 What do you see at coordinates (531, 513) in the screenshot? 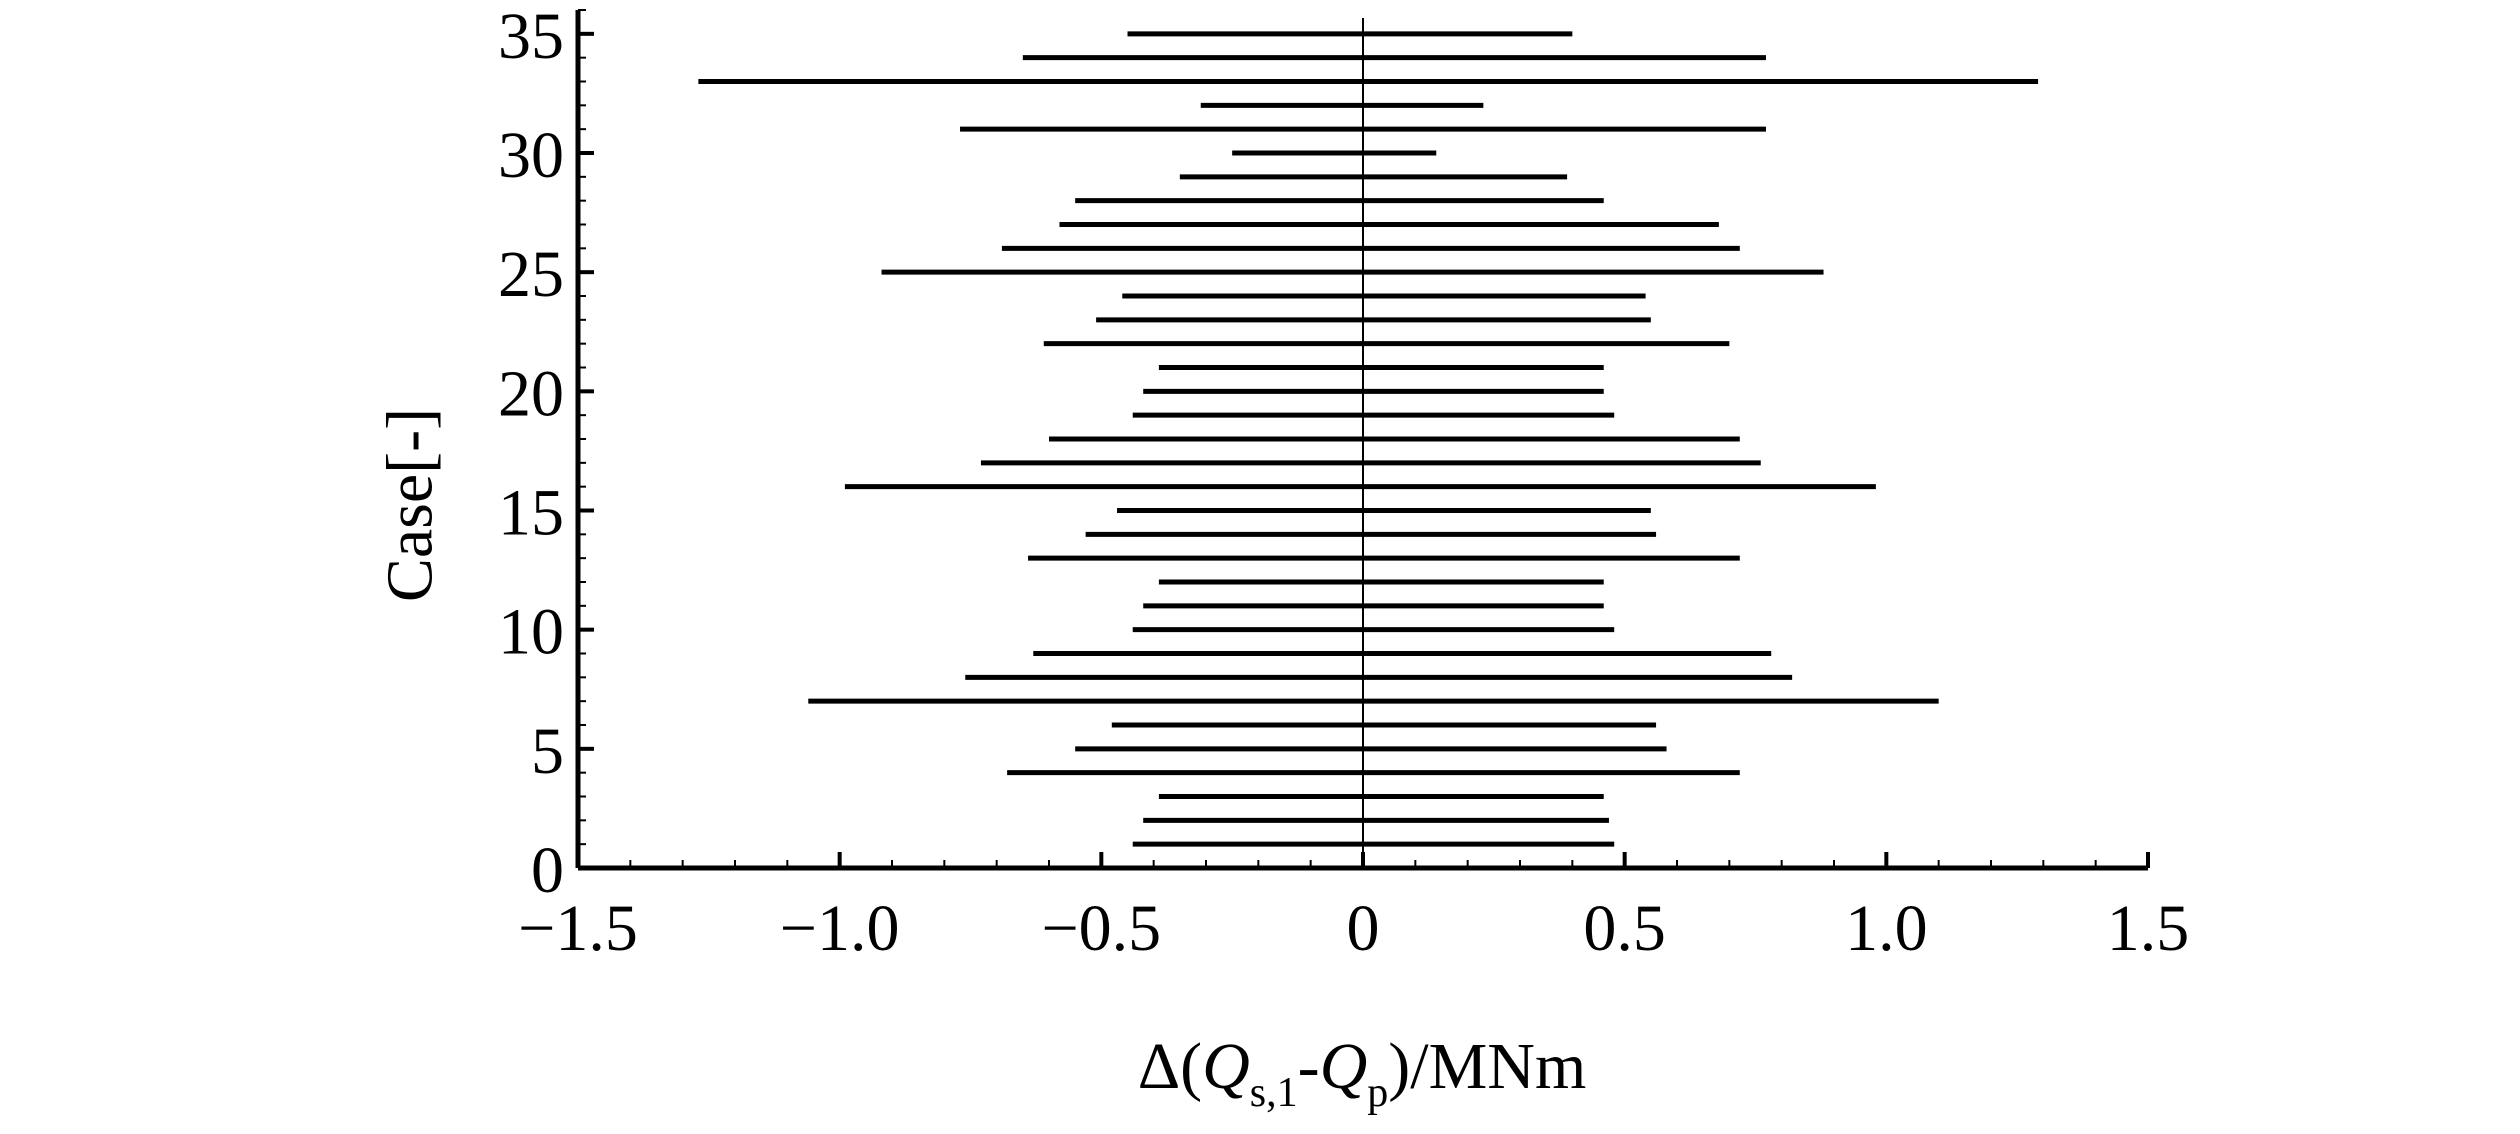
I see `y-tick-label: 15` at bounding box center [531, 513].